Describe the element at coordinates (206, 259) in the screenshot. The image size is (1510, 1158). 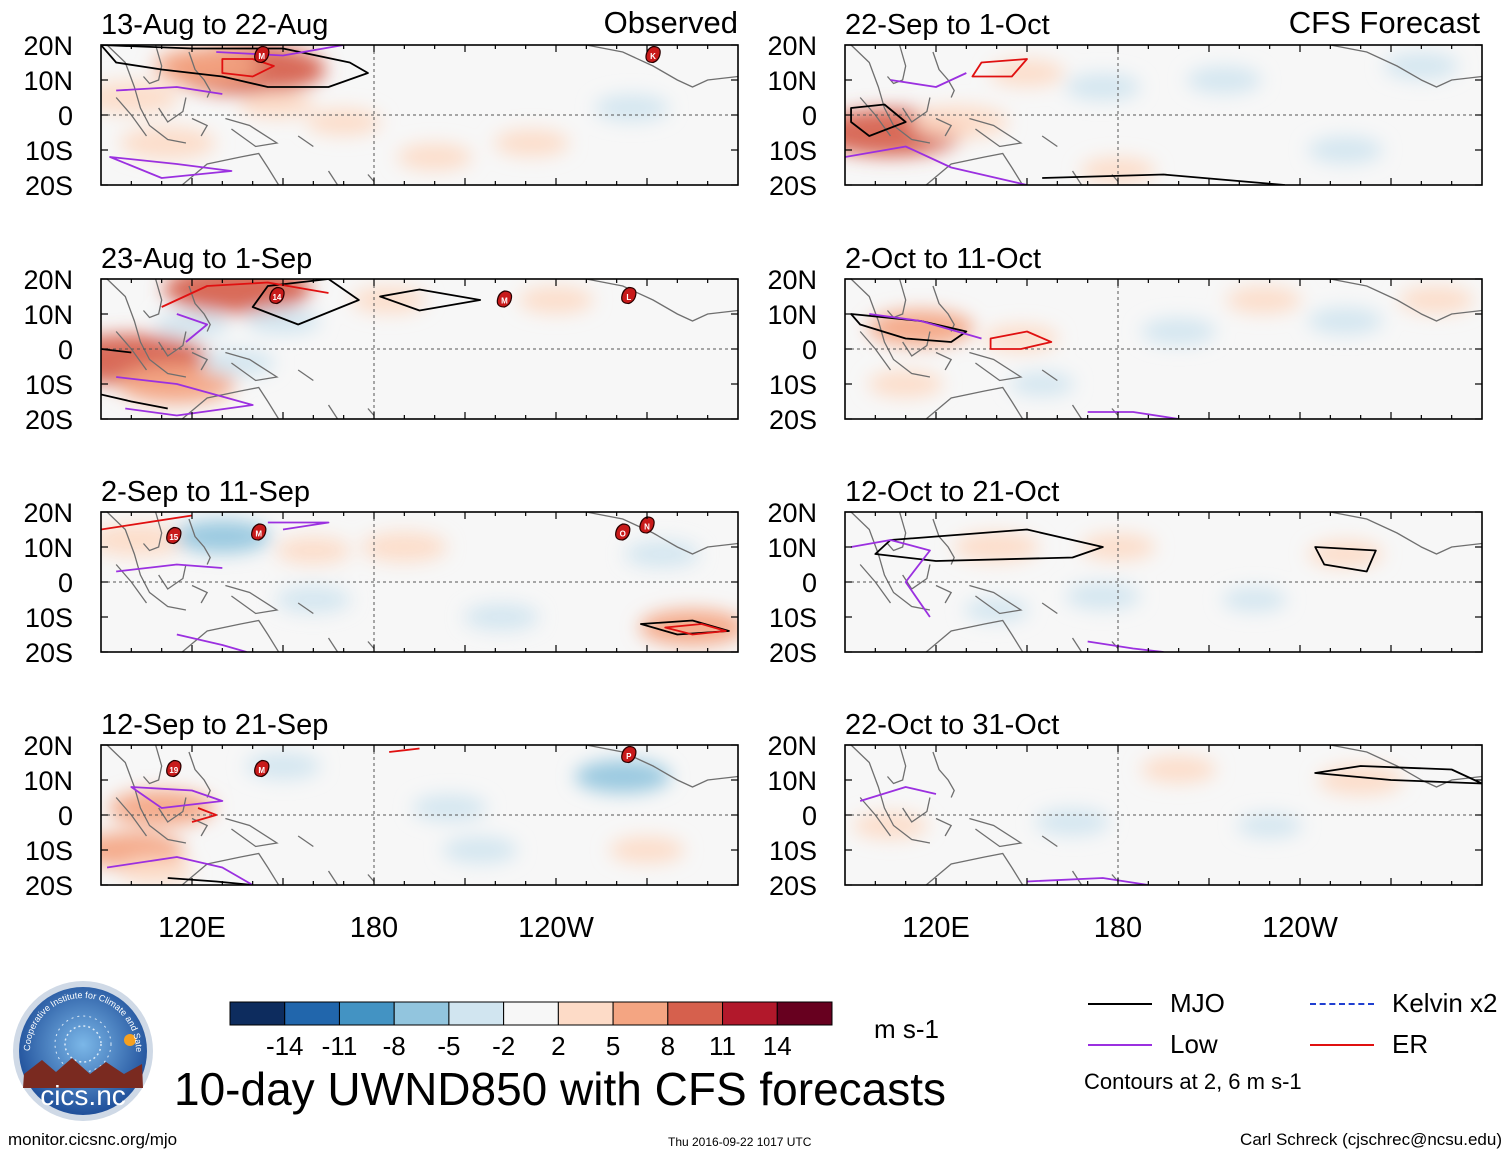
I see `panel-label: 23-Aug to 1-Sep` at that location.